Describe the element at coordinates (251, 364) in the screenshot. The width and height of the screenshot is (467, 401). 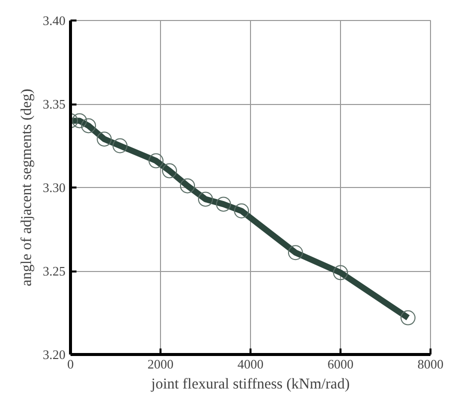
I see `x-tick-label: 4000` at that location.